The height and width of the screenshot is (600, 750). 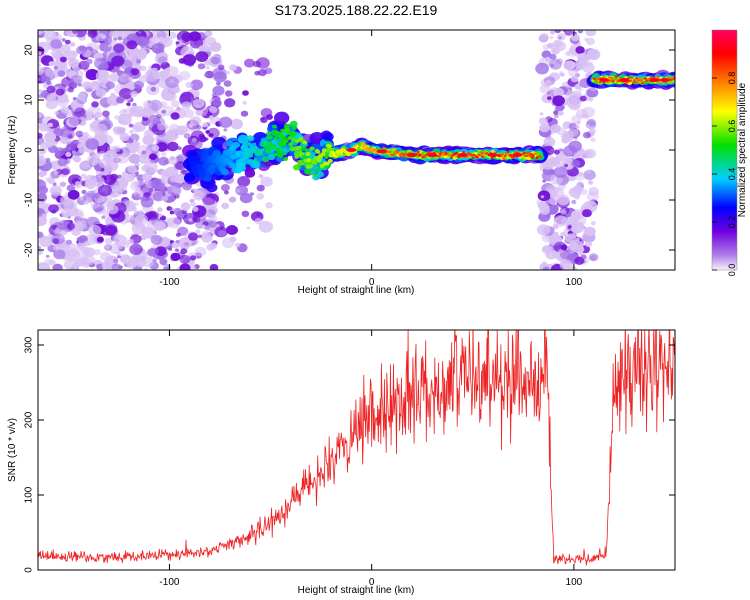 What do you see at coordinates (732, 270) in the screenshot?
I see `colorbar-tick-label: 0.0` at bounding box center [732, 270].